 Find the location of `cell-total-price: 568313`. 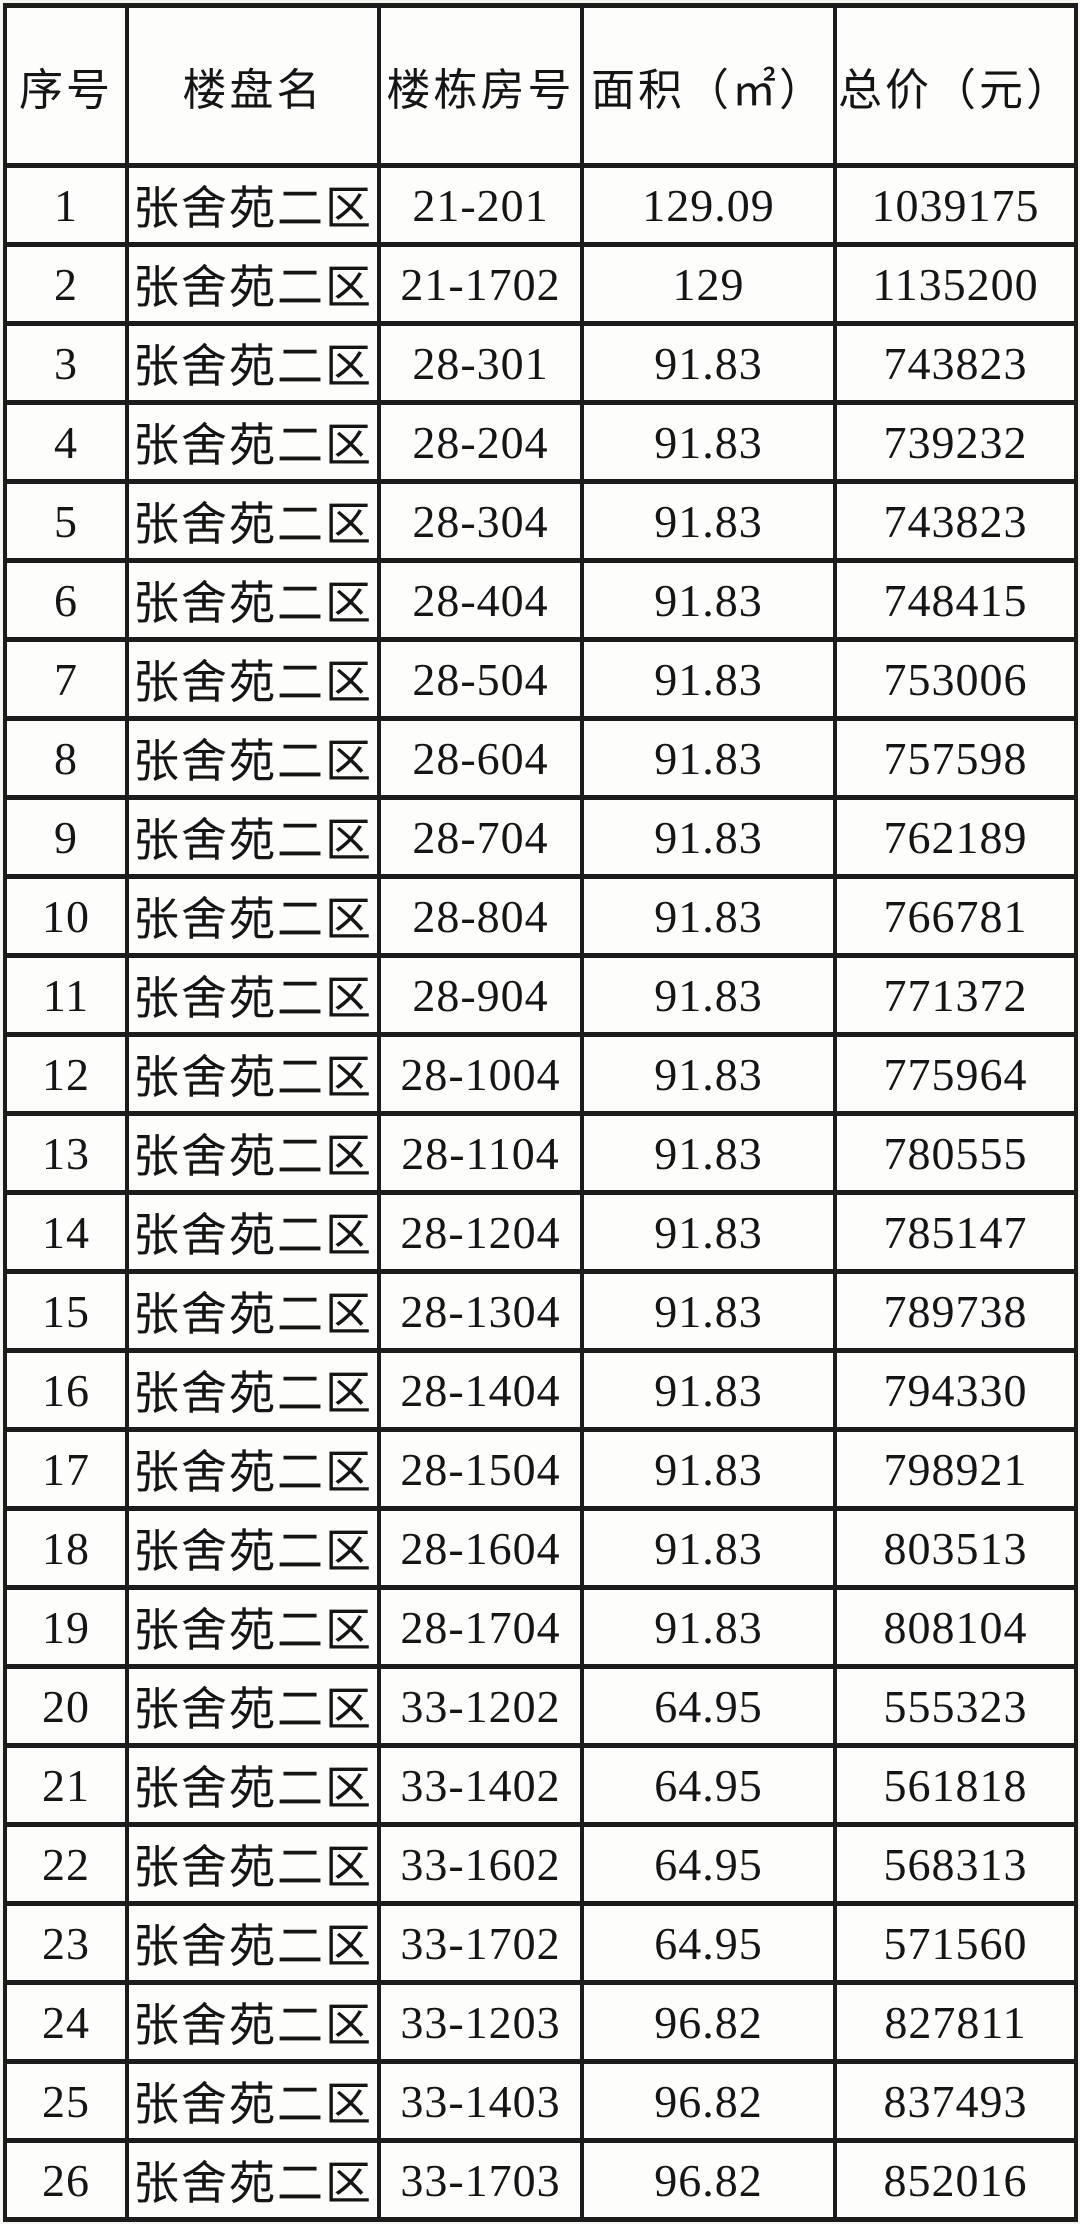

cell-total-price: 568313 is located at coordinates (955, 1864).